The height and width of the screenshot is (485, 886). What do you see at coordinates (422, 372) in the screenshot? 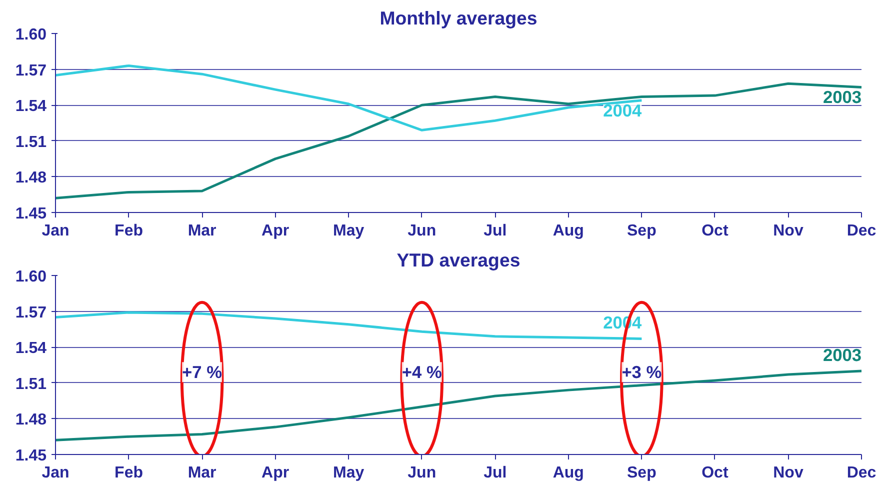
I see `annotation: +4 %` at bounding box center [422, 372].